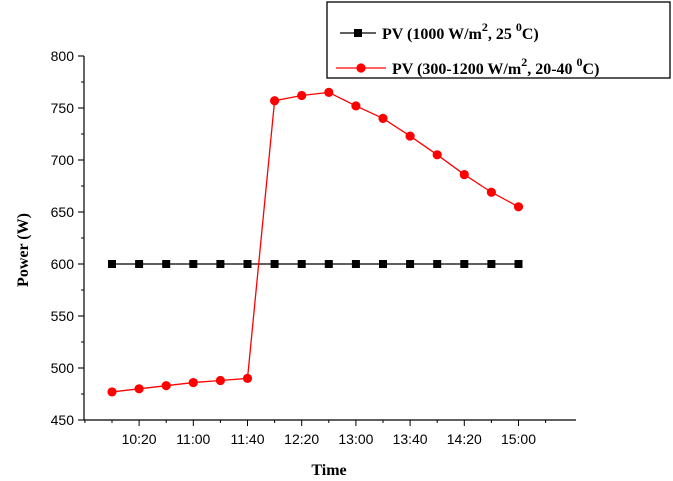  Describe the element at coordinates (193, 439) in the screenshot. I see `x-tick-label: 11:00` at that location.